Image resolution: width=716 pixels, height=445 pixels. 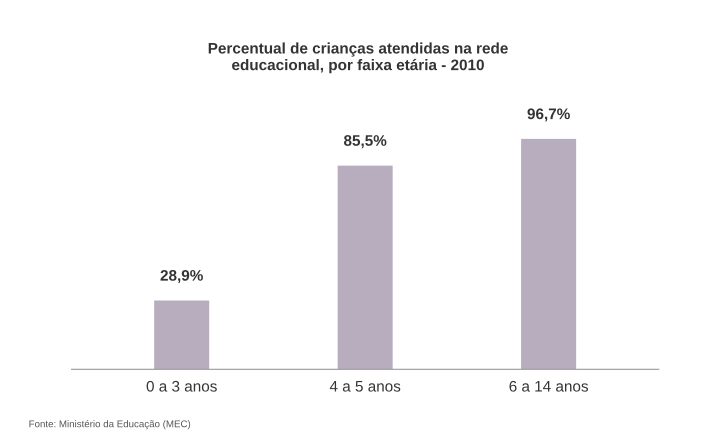 I want to click on x-tick-label: 4 a 5 anos, so click(x=365, y=386).